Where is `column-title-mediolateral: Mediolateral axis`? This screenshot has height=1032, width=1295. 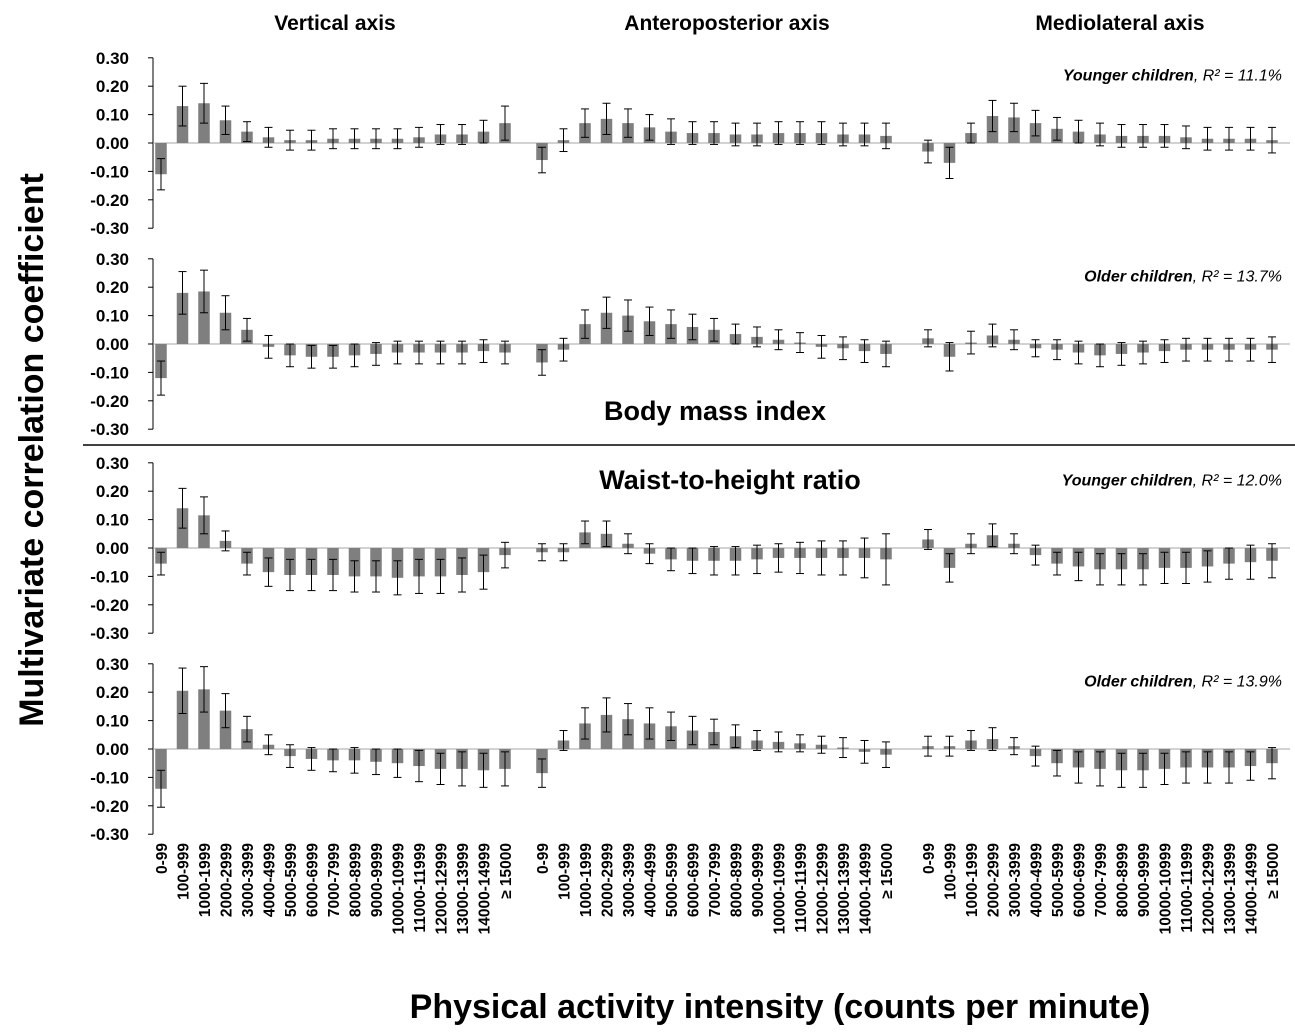
column-title-mediolateral: Mediolateral axis is located at coordinates (1119, 23).